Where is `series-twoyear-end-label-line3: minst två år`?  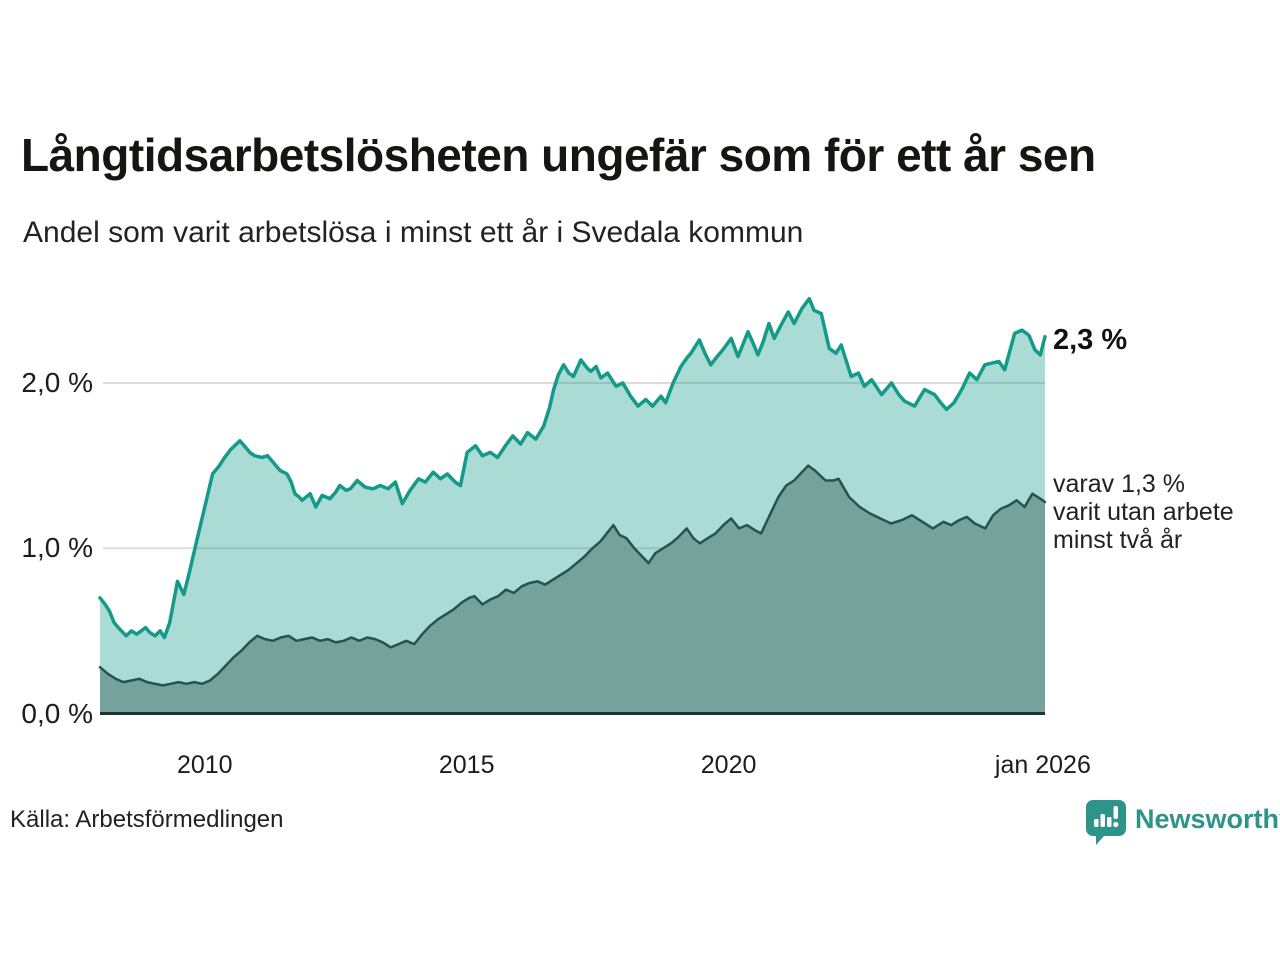
series-twoyear-end-label-line3: minst två år is located at coordinates (1118, 540).